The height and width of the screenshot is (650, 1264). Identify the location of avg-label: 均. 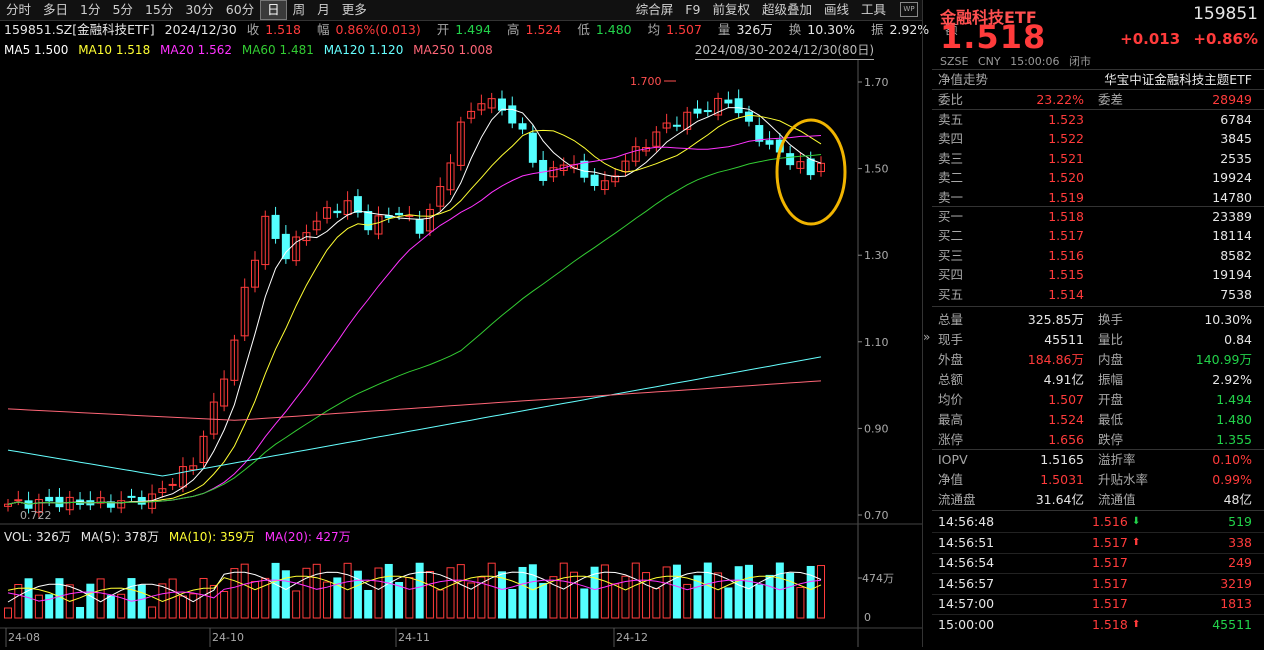
(654, 29).